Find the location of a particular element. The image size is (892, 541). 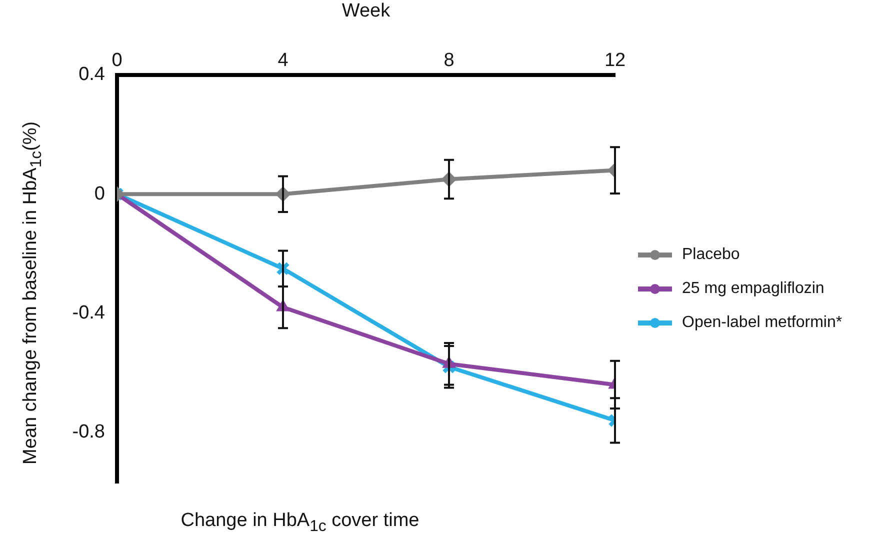

legend-label: Placebo is located at coordinates (711, 255).